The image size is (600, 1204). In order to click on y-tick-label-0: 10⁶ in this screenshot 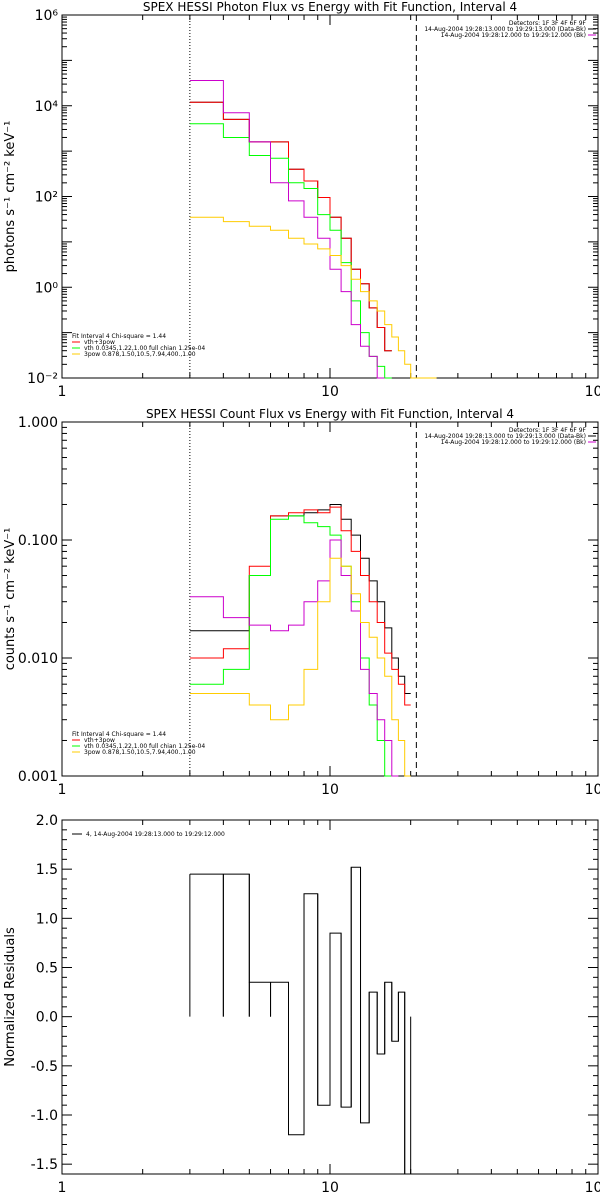, I will do `click(47, 16)`.